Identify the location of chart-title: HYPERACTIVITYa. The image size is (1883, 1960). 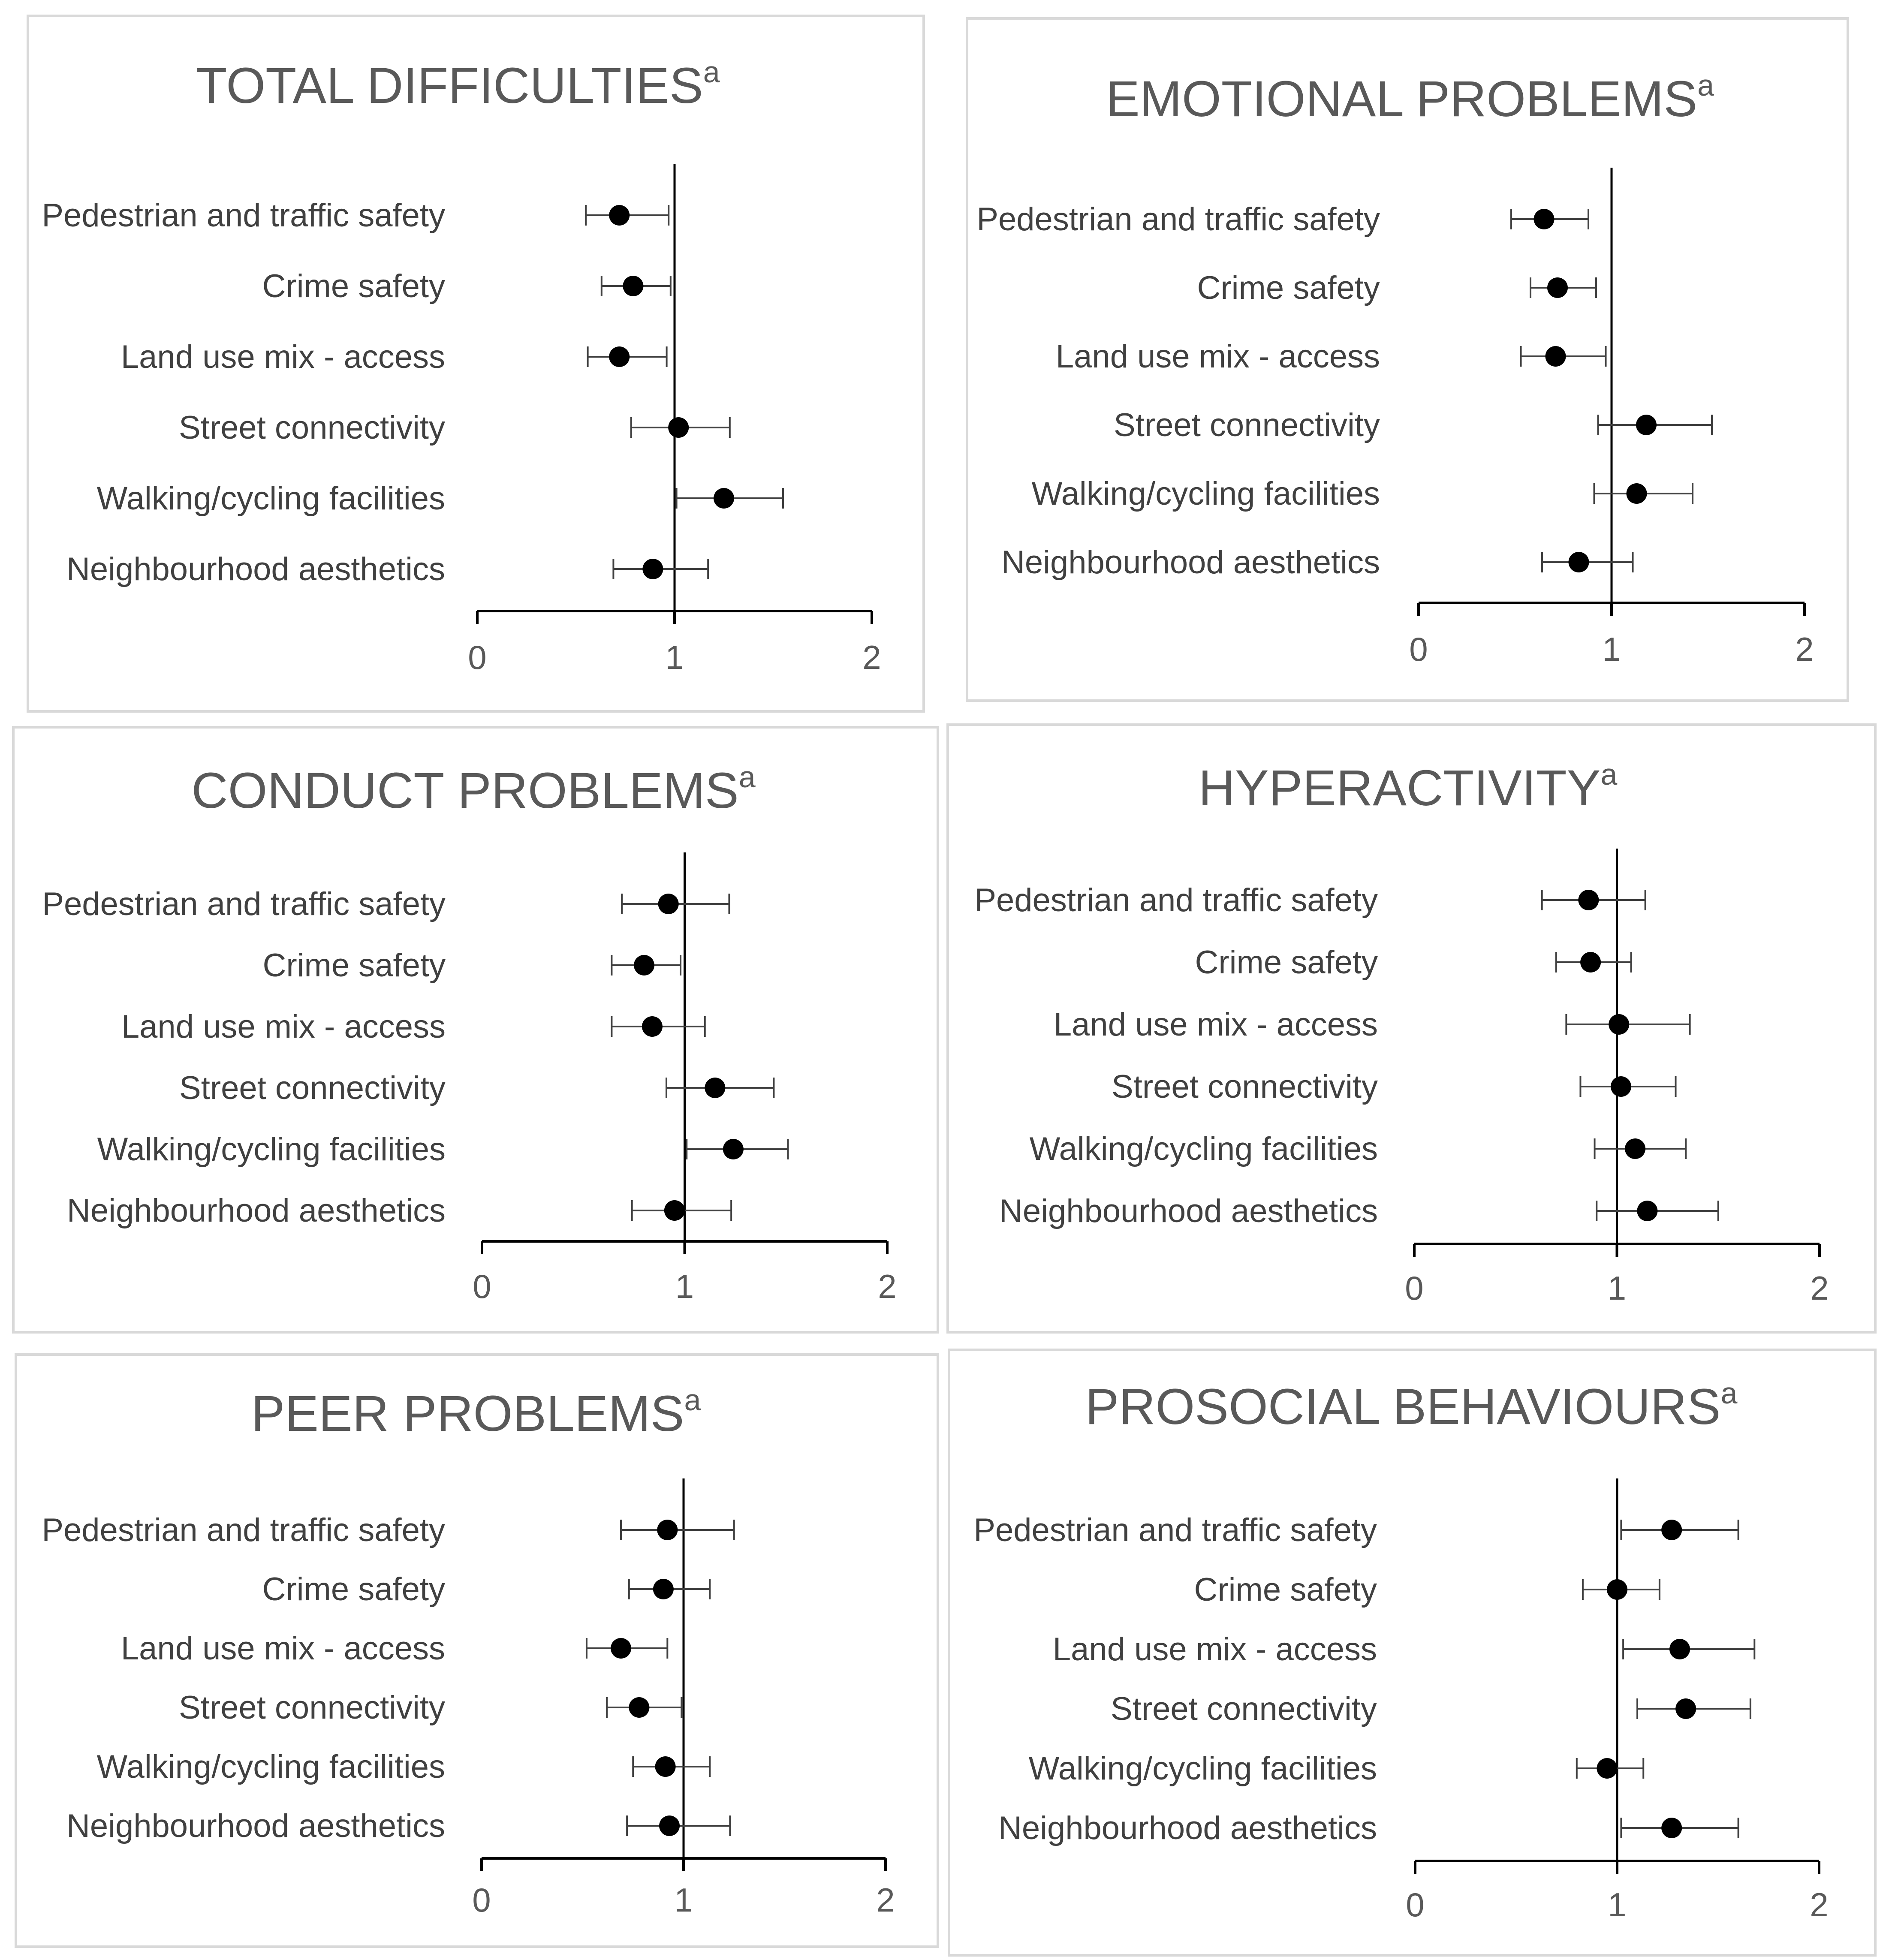
(1408, 787).